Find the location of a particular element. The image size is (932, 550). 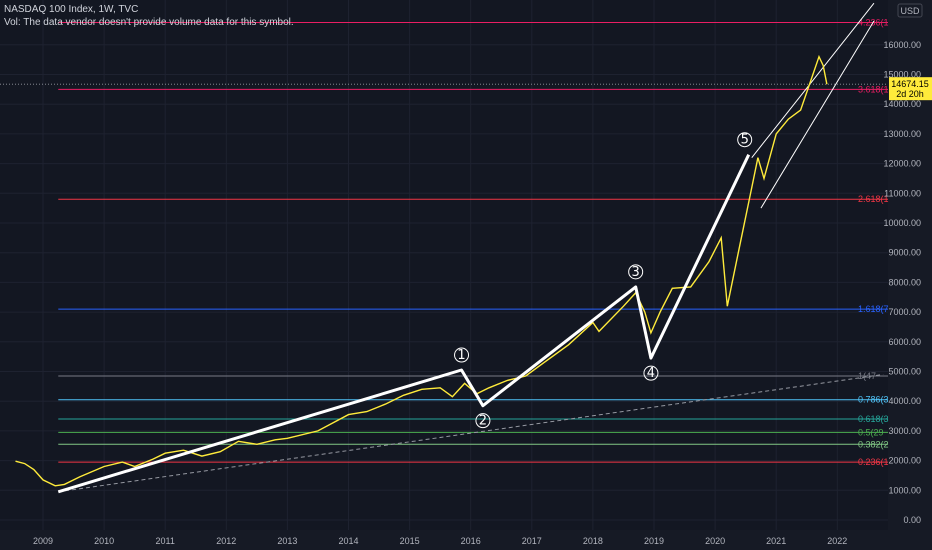

fib-level-label: 0.618(3 is located at coordinates (873, 419).